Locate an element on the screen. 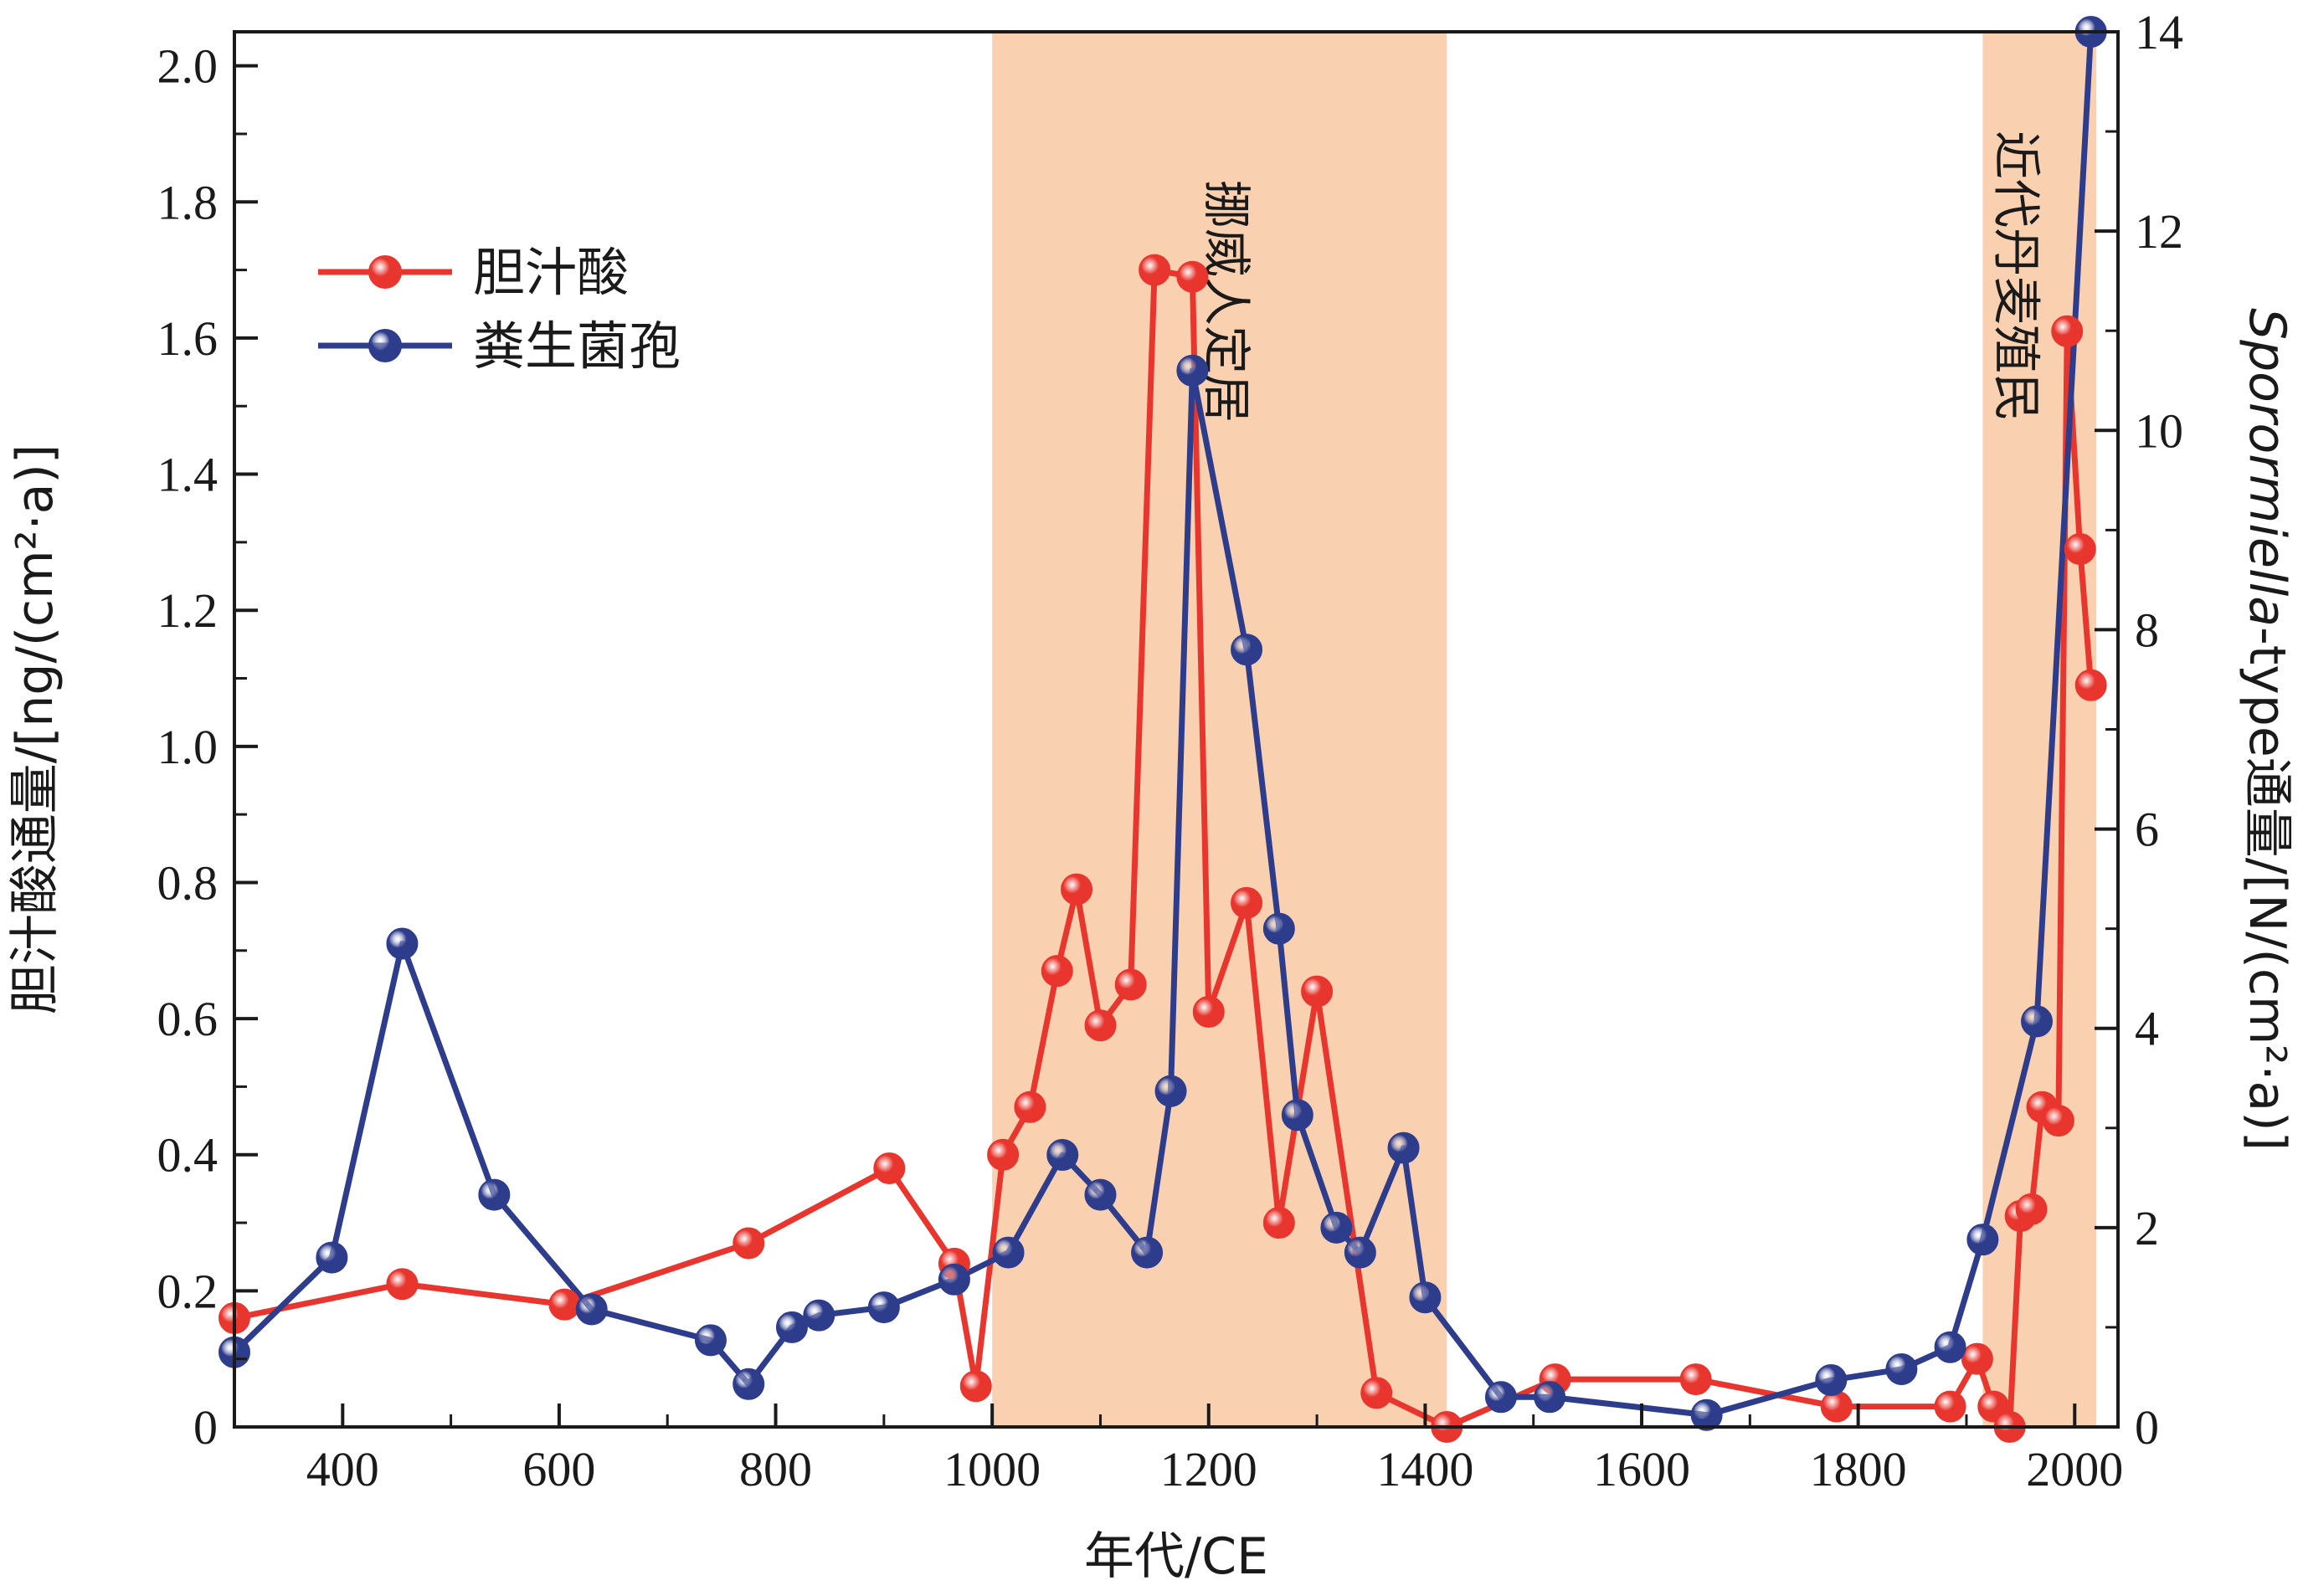 This screenshot has width=2303, height=1596. left-tick-label: 1.0 is located at coordinates (187, 747).